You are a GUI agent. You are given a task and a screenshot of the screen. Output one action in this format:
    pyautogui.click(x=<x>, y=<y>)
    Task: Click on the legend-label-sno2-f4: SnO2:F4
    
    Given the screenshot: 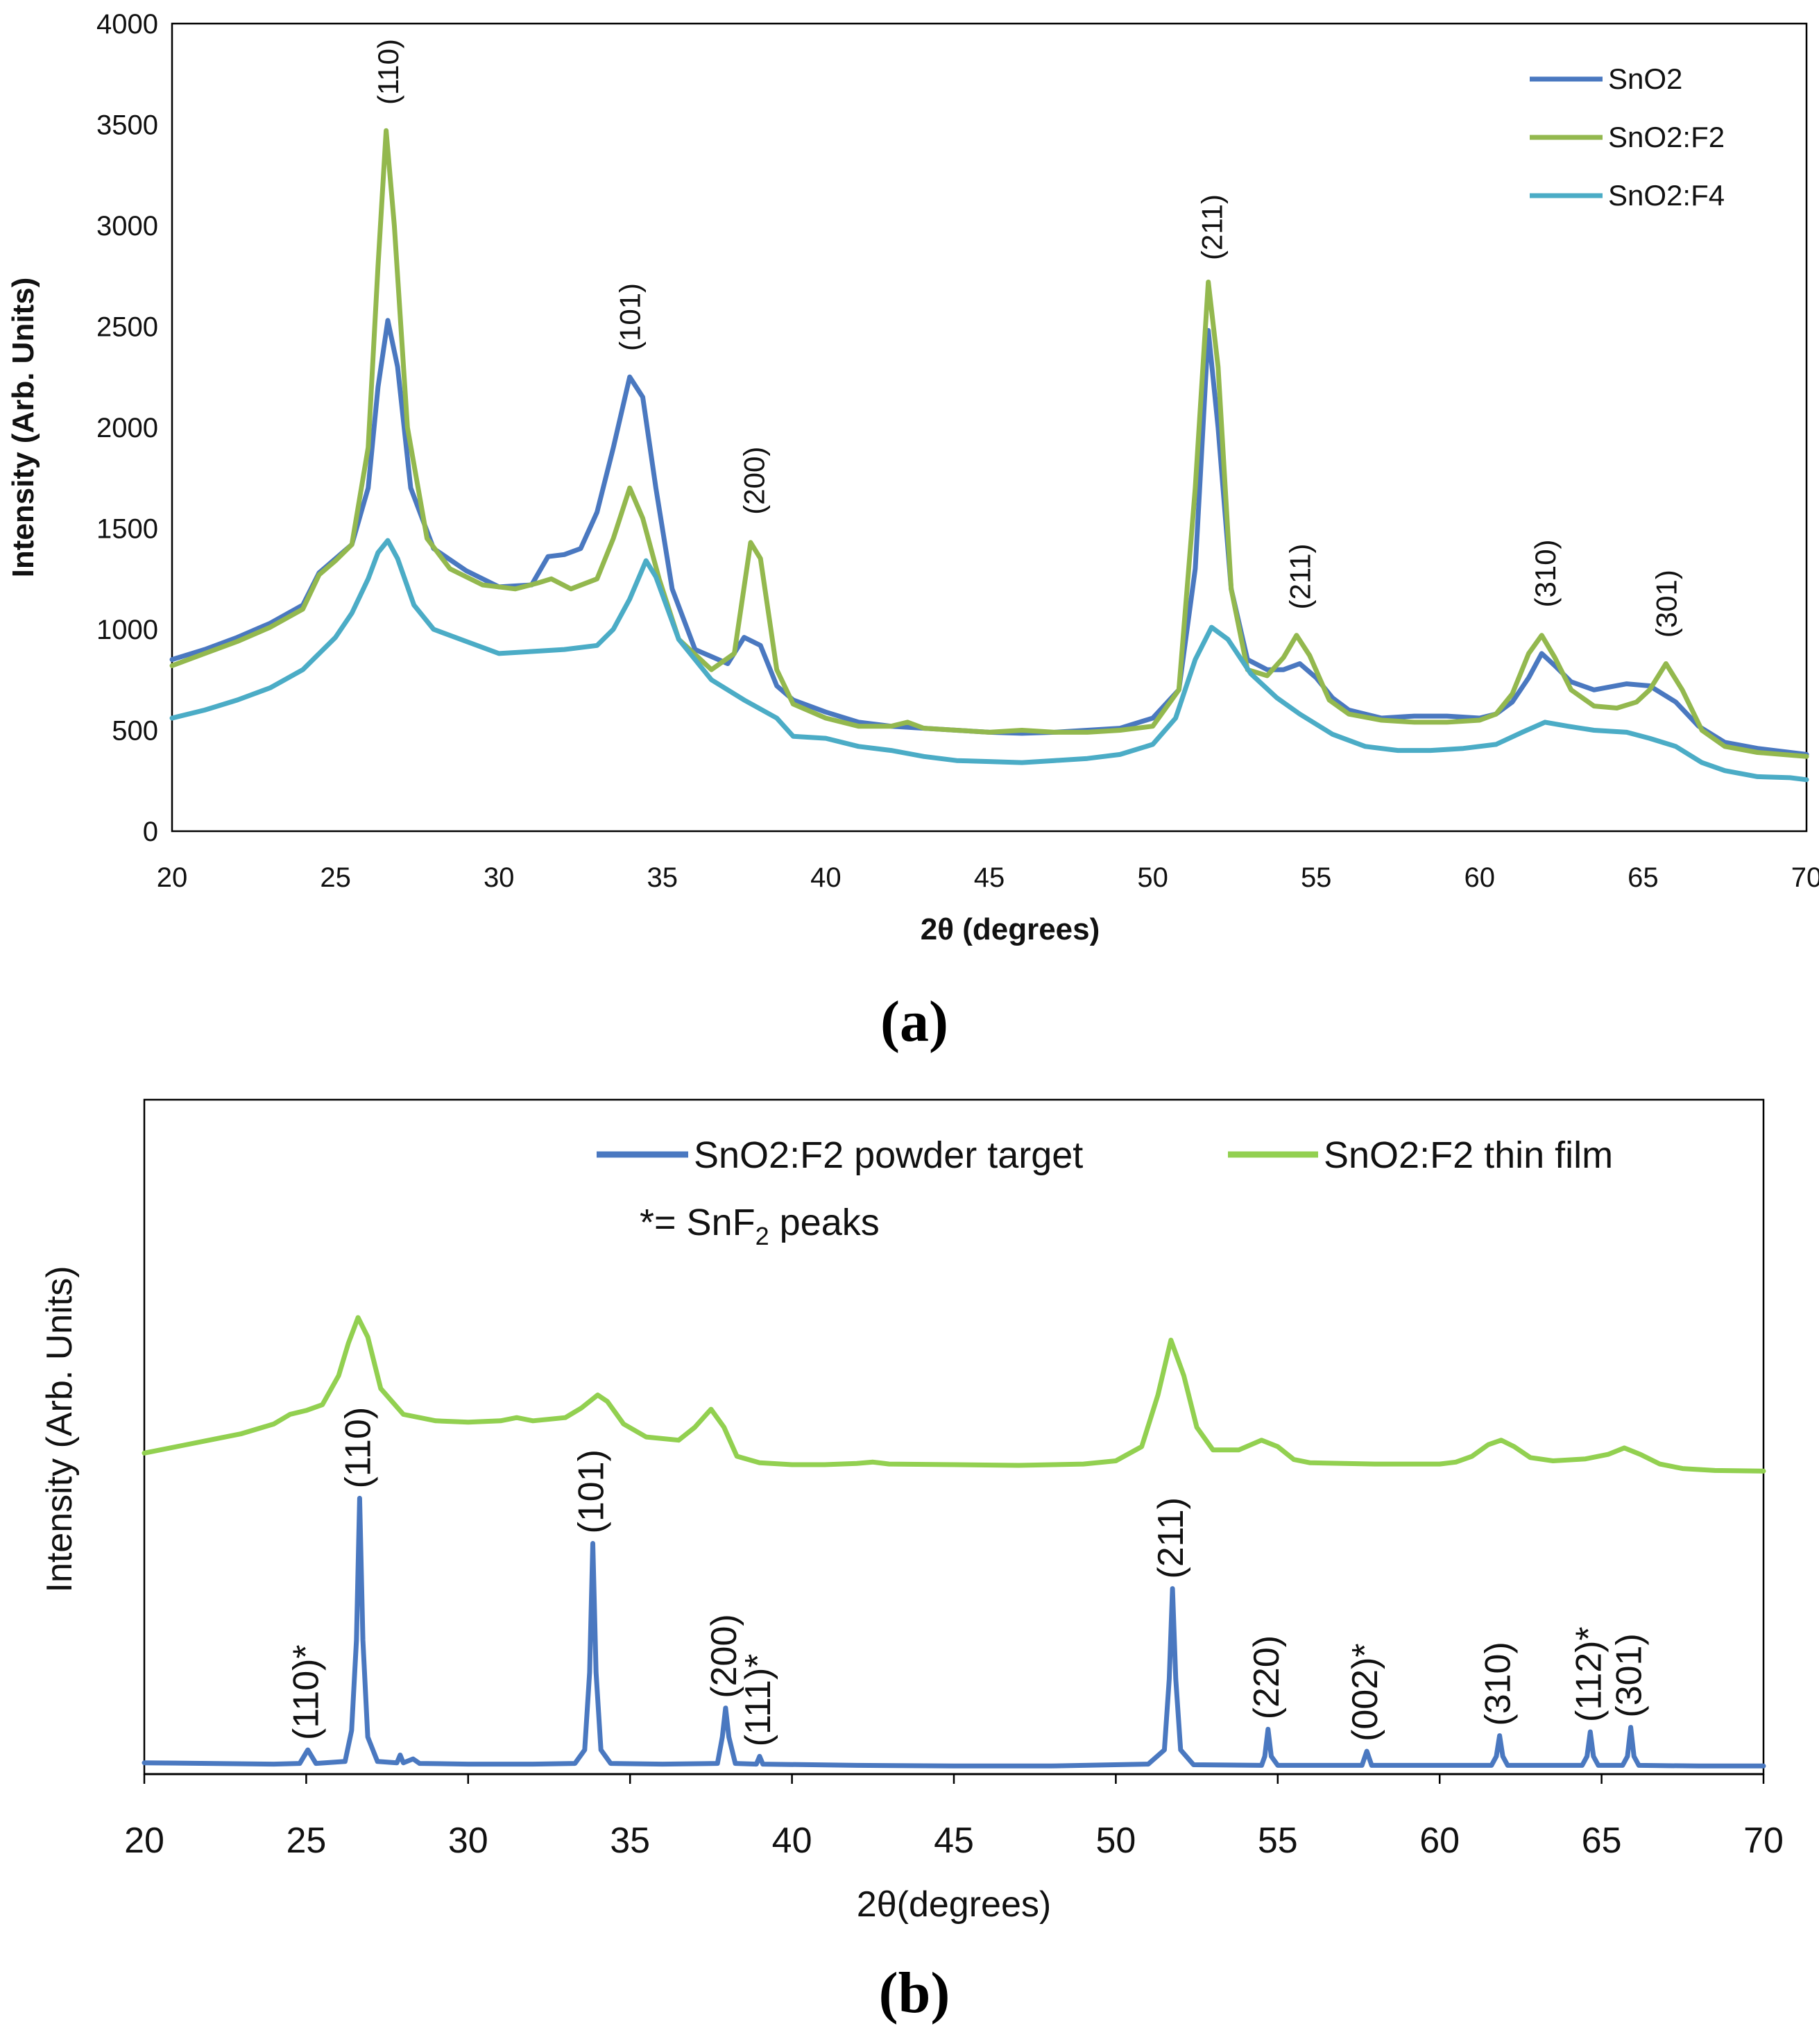 What is the action you would take?
    pyautogui.click(x=1666, y=195)
    